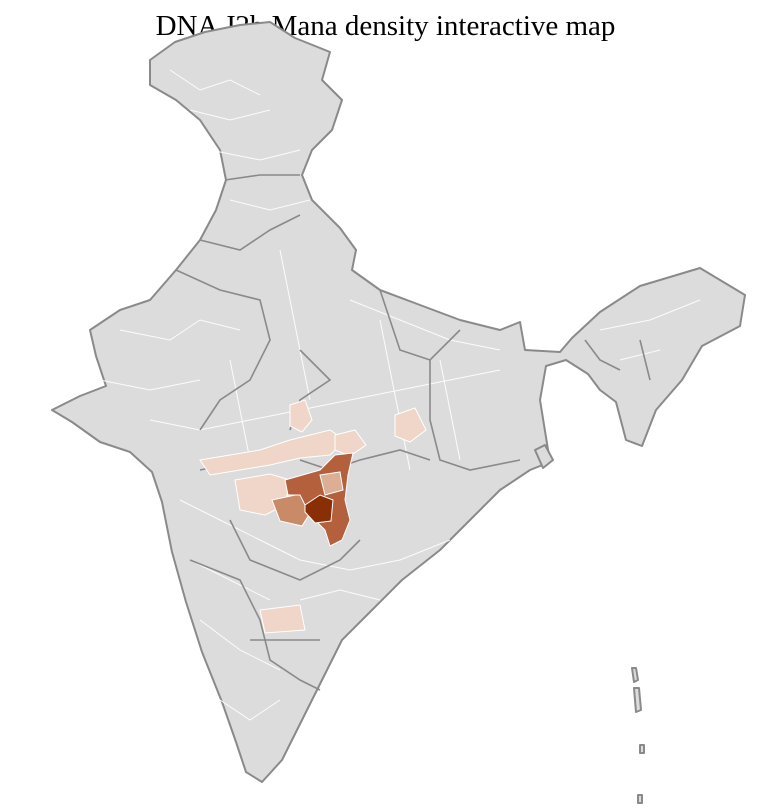  I want to click on district-low-mid, so click(331, 483).